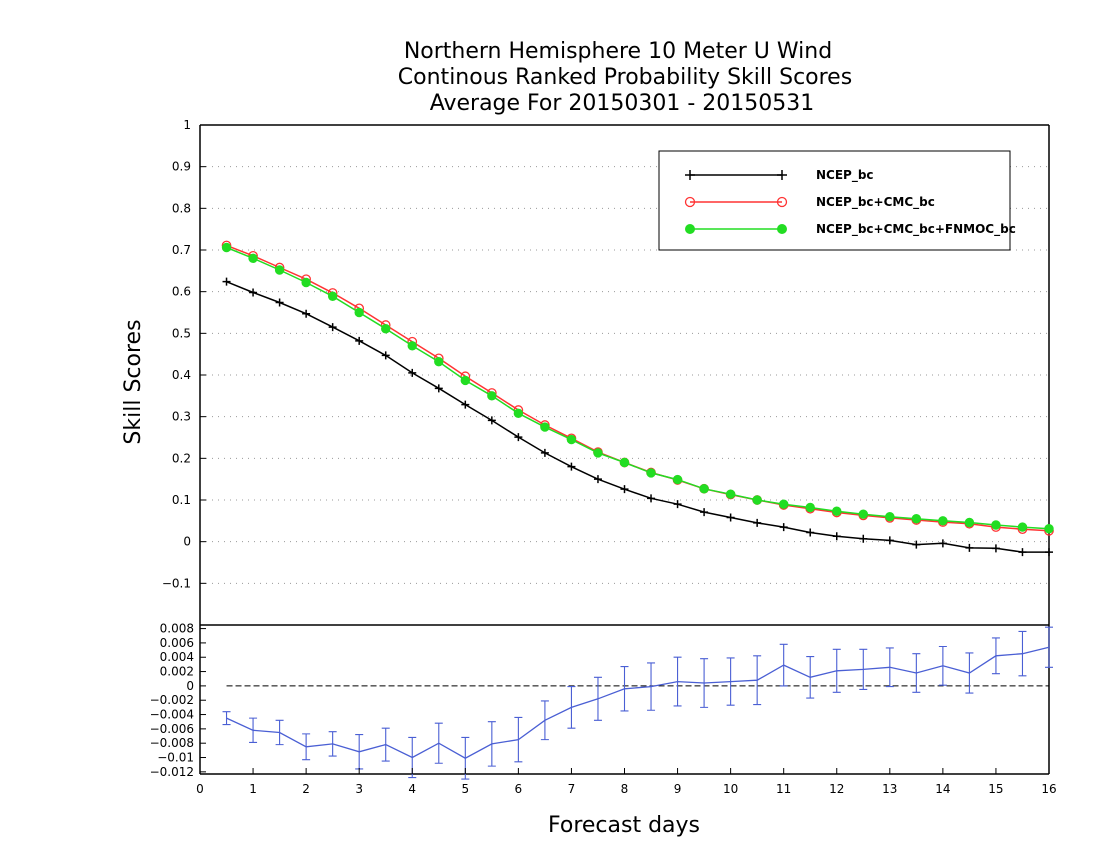 This screenshot has width=1100, height=850. What do you see at coordinates (889, 789) in the screenshot?
I see `x-tick-label: 13` at bounding box center [889, 789].